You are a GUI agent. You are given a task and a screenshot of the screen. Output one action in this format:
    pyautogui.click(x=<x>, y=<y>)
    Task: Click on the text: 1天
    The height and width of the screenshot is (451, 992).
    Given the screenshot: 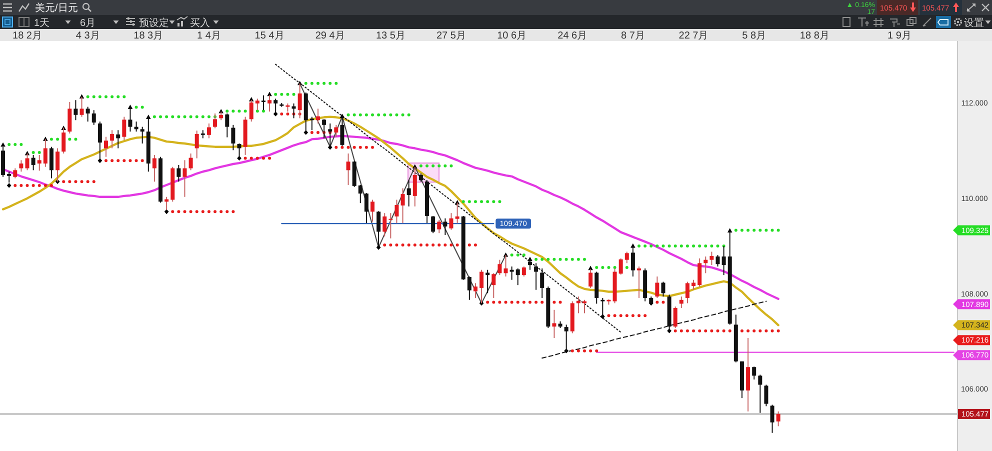 What is the action you would take?
    pyautogui.click(x=42, y=23)
    